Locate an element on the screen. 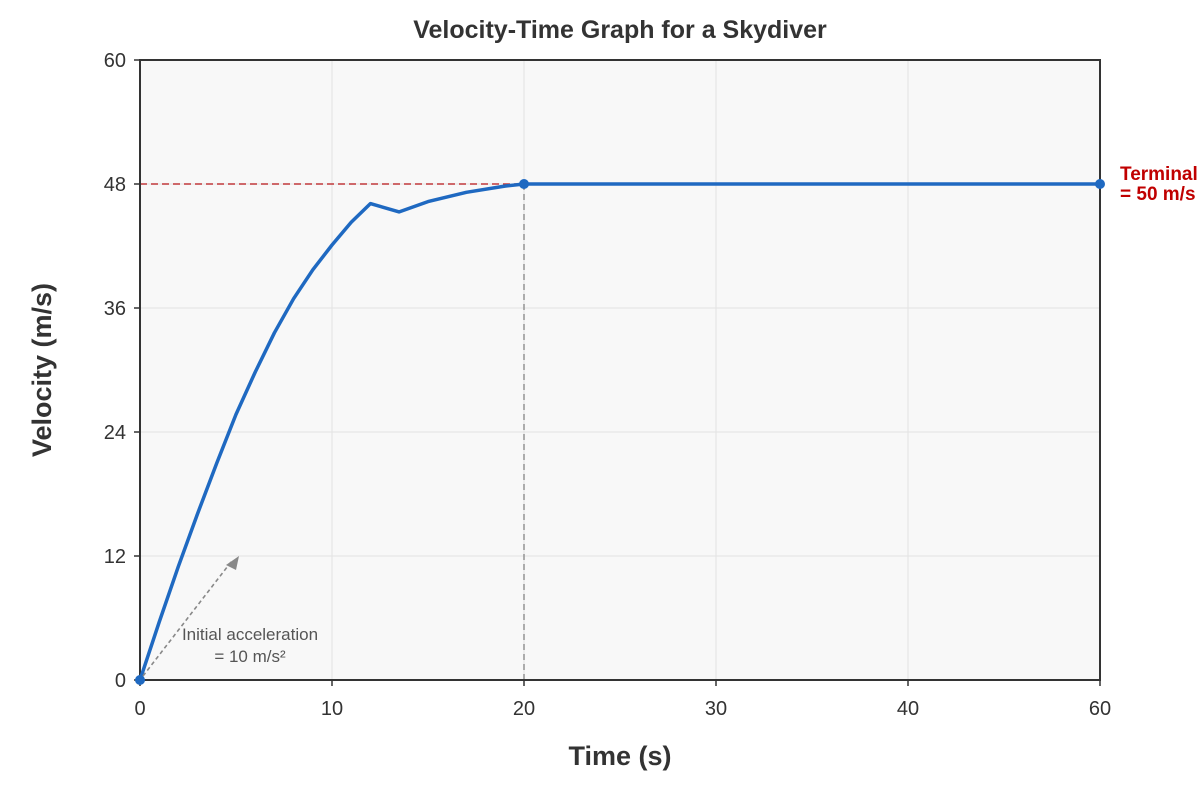  terminal-annotation: Terminal = 50 m/s is located at coordinates (1159, 184).